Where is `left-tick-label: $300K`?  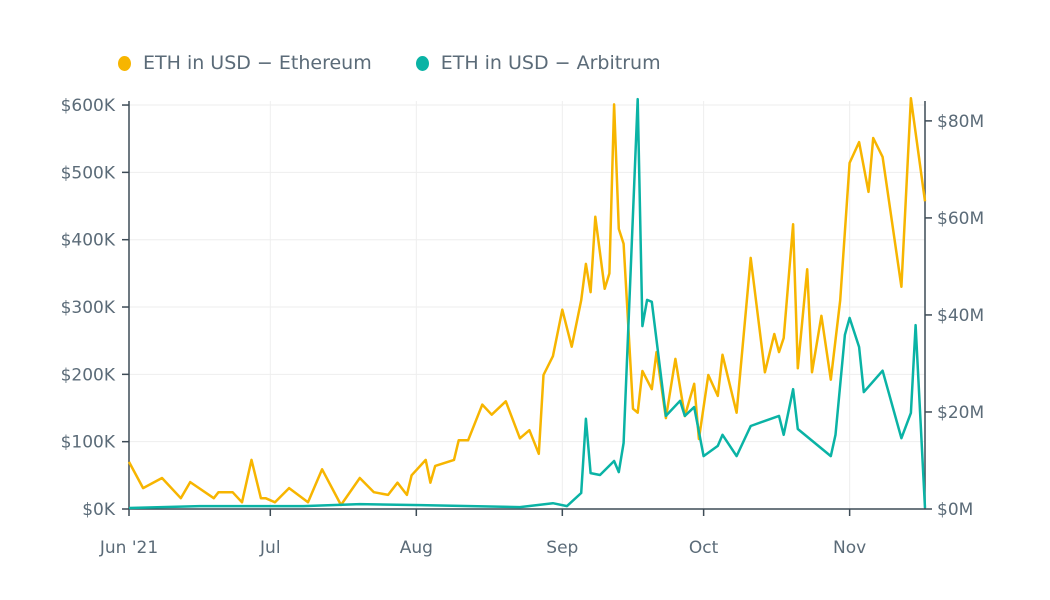 left-tick-label: $300K is located at coordinates (88, 308).